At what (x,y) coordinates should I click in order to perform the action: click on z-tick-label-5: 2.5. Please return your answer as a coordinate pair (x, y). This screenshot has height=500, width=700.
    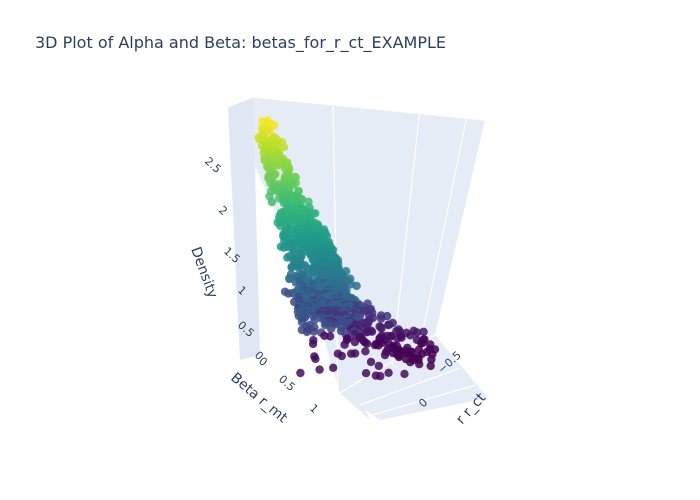
    Looking at the image, I should click on (213, 165).